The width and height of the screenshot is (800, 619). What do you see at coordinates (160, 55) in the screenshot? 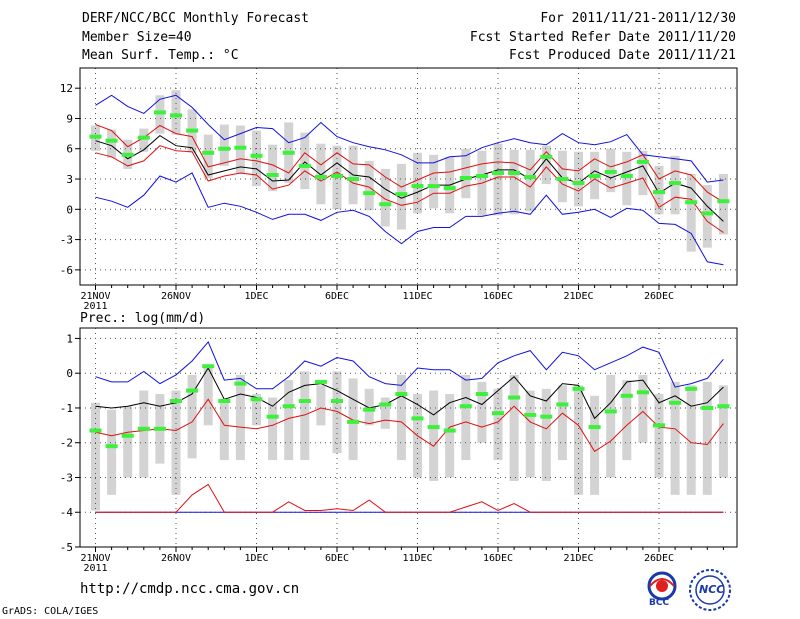
I see `variable-label: Mean Surf. Temp.: °C` at bounding box center [160, 55].